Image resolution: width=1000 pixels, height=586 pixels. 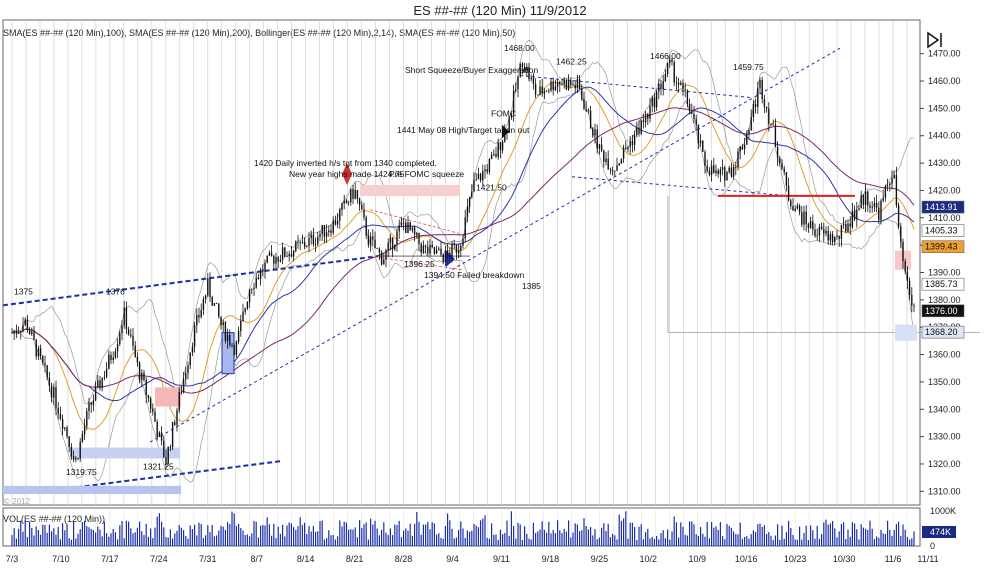 I want to click on cursor-icon, so click(x=935, y=39).